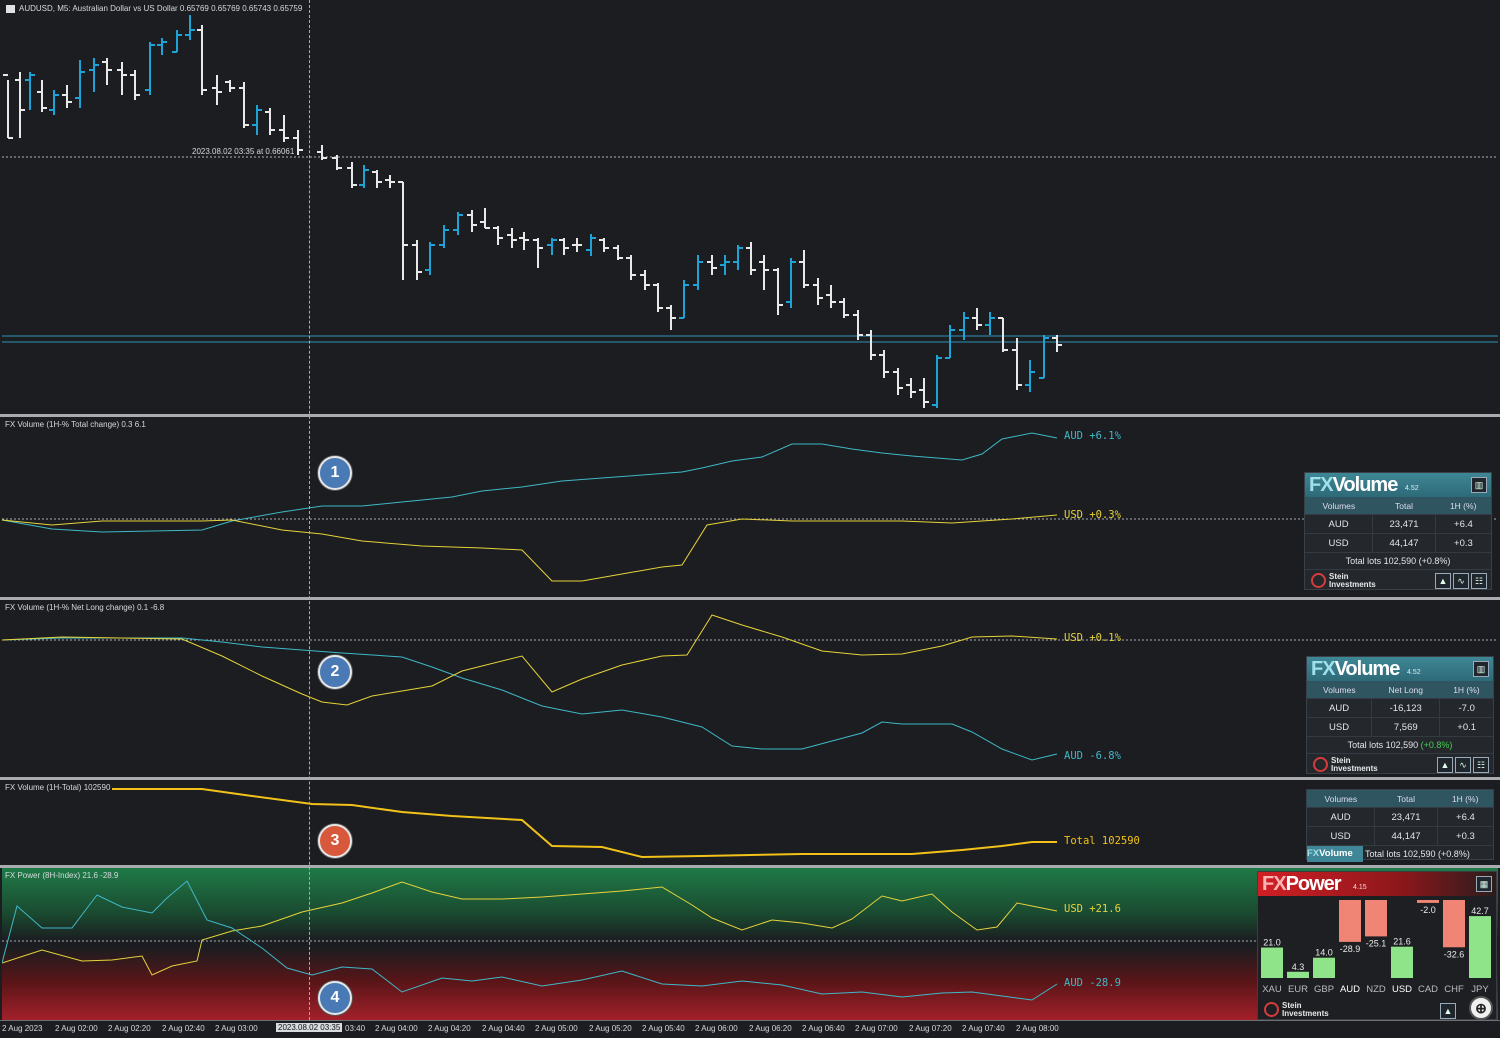 This screenshot has height=1038, width=1500. Describe the element at coordinates (1298, 967) in the screenshot. I see `strength-value-label: 4.3` at that location.